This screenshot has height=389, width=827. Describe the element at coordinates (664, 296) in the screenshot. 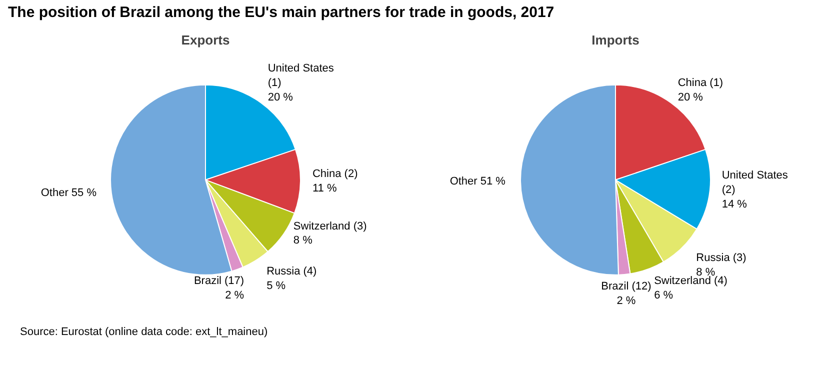

I see `data-label: 6 %` at that location.